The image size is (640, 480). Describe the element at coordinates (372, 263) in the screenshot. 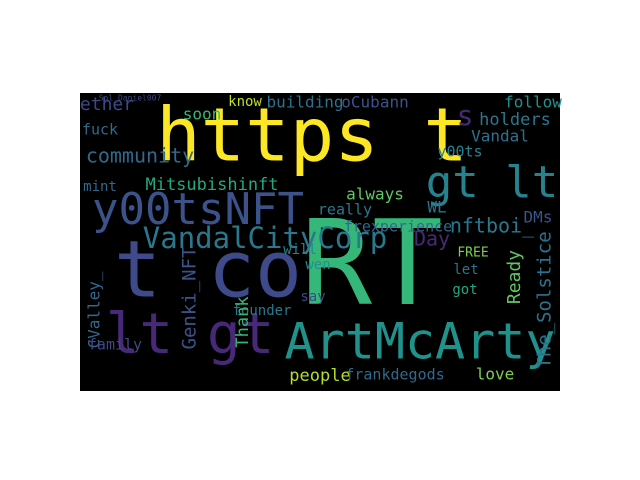

I see `word: RT` at that location.